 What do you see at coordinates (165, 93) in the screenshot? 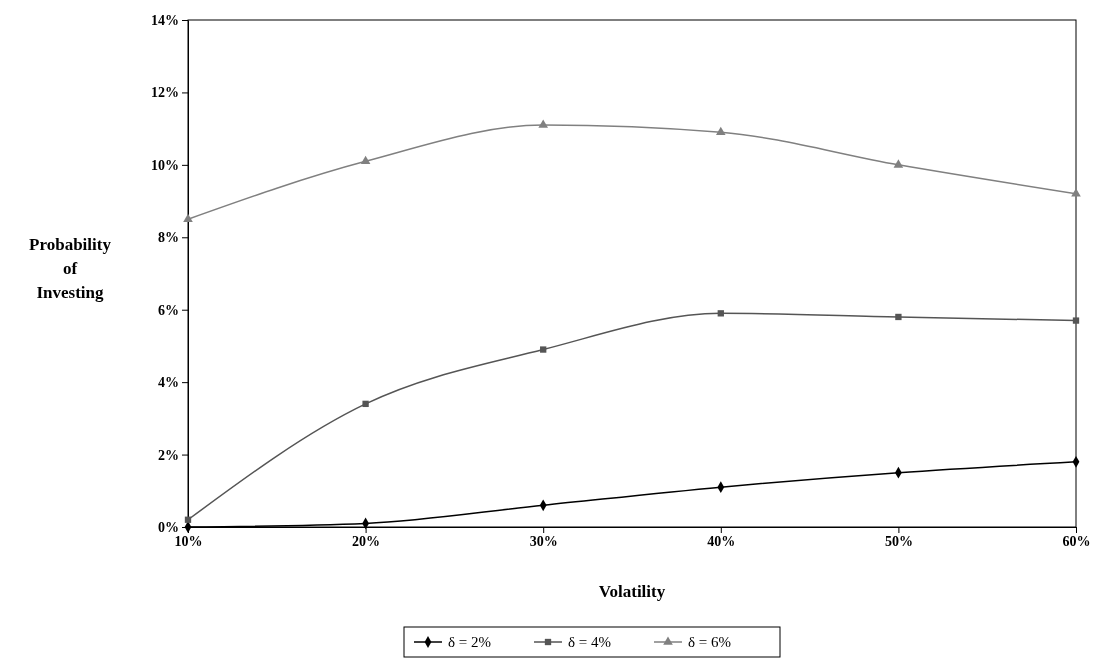
I see `y-tick-label: 12%` at bounding box center [165, 93].